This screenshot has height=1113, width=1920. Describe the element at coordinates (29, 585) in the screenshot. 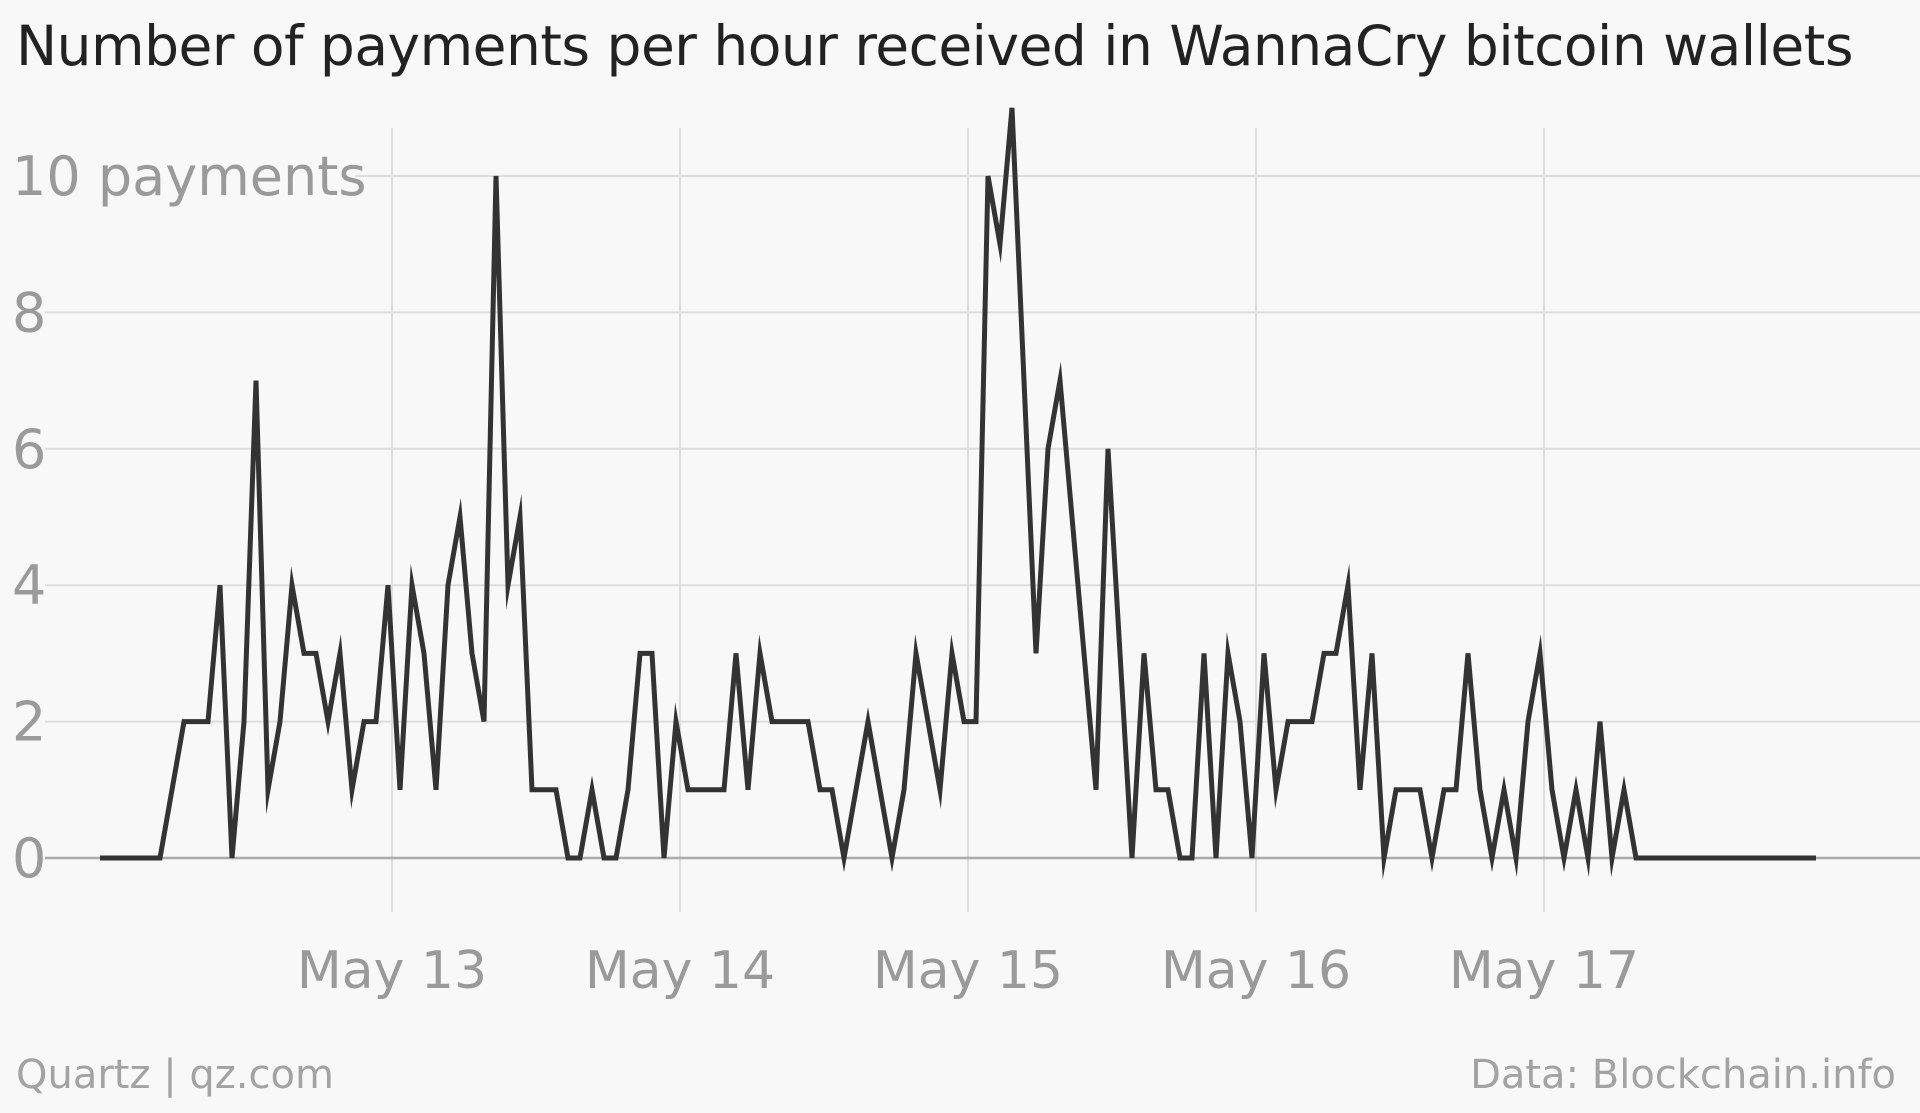

I see `y-tick-label: 4` at that location.